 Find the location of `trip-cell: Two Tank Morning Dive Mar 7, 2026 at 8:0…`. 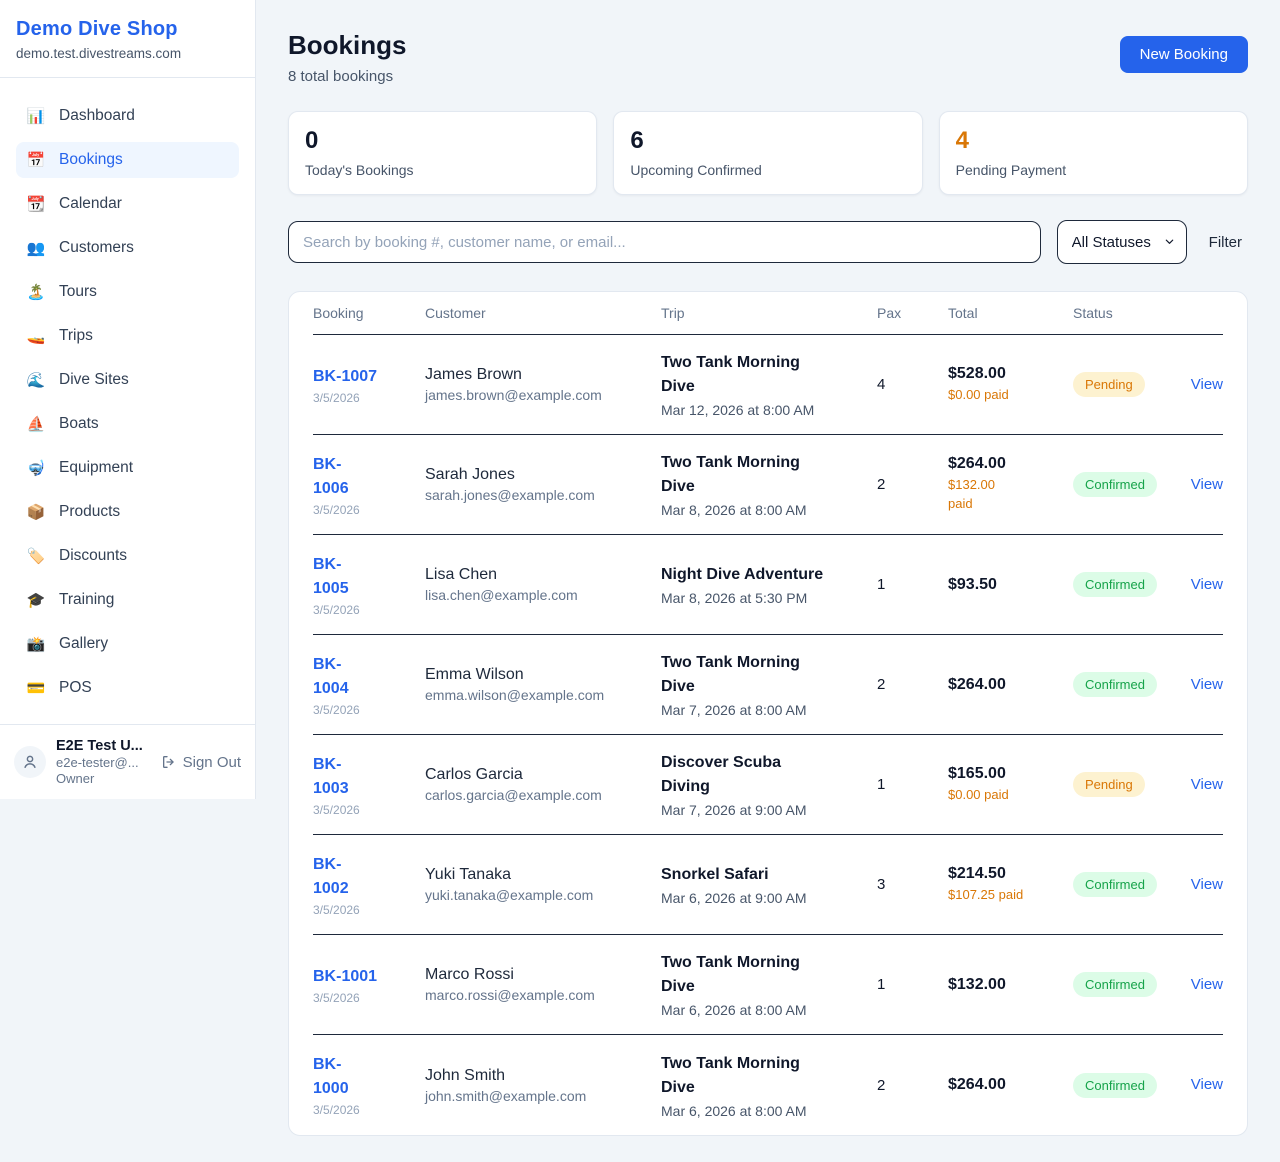

trip-cell: Two Tank Morning Dive Mar 7, 2026 at 8:0… is located at coordinates (769, 684).